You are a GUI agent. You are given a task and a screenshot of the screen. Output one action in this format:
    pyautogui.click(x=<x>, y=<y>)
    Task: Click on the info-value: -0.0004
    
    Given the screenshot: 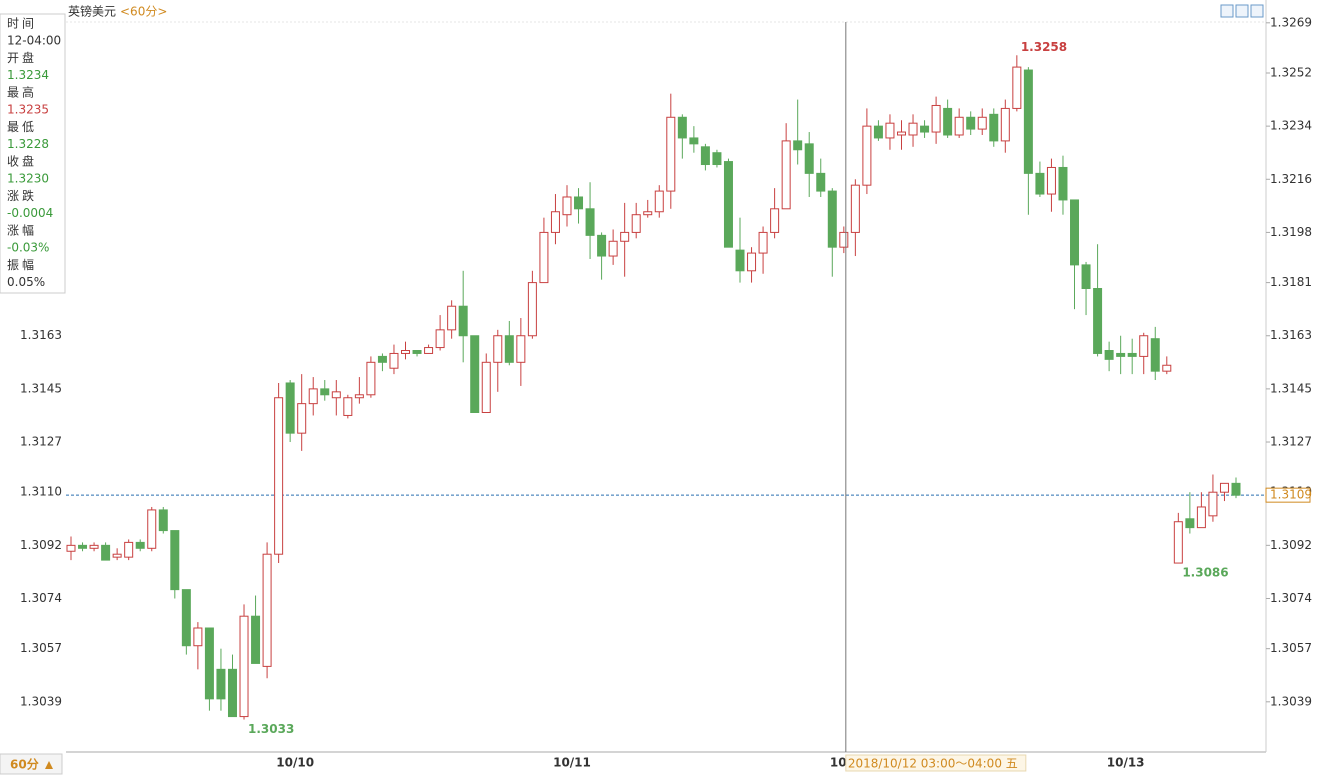 What is the action you would take?
    pyautogui.click(x=30, y=213)
    